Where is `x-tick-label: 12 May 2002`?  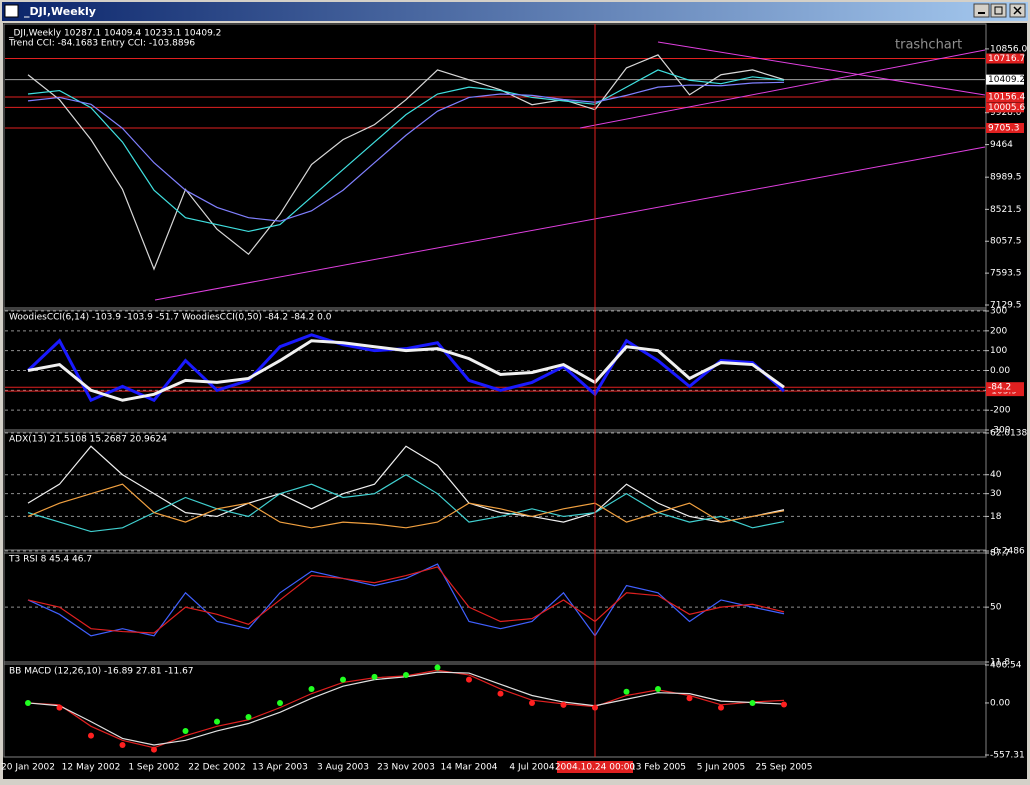
x-tick-label: 12 May 2002 is located at coordinates (91, 768).